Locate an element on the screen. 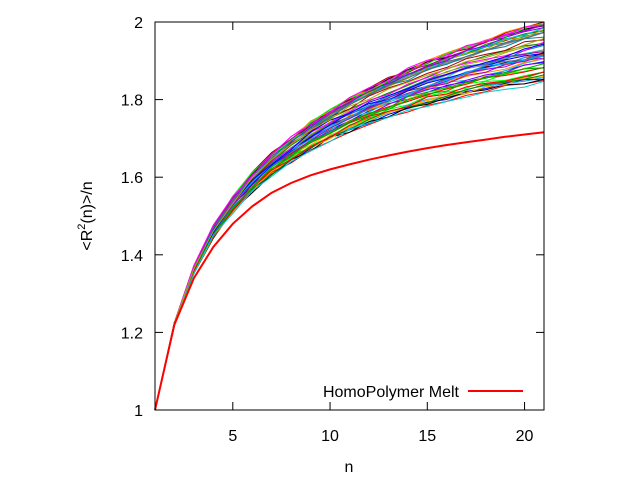 The height and width of the screenshot is (480, 640). x-axis-title: n is located at coordinates (349, 467).